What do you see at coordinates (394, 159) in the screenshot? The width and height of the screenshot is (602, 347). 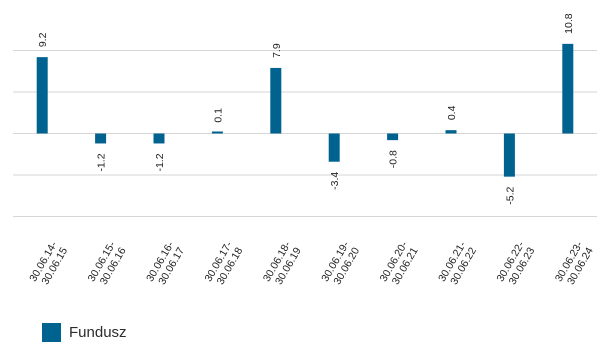 I see `data-label: -0.8` at bounding box center [394, 159].